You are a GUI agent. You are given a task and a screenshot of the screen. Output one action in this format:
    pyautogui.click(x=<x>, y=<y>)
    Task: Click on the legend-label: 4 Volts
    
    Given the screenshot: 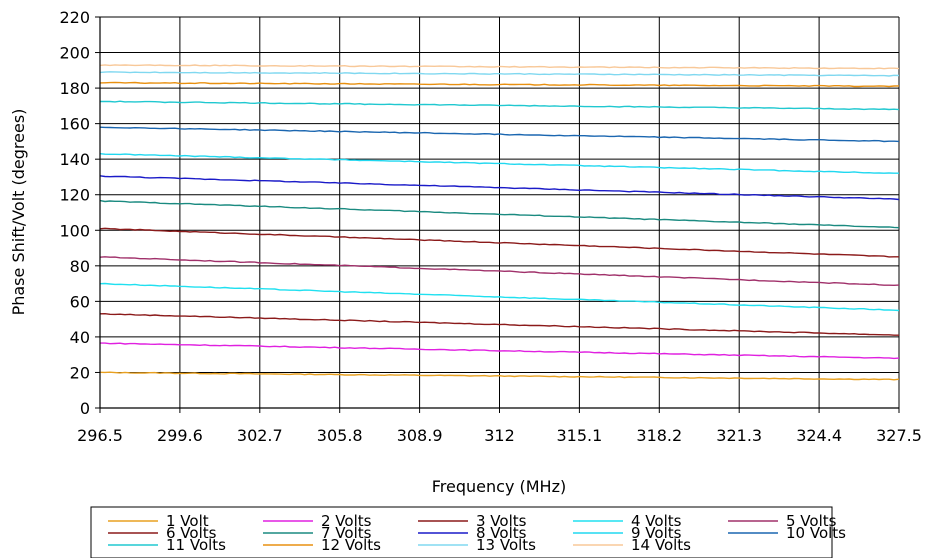 What is the action you would take?
    pyautogui.click(x=656, y=521)
    